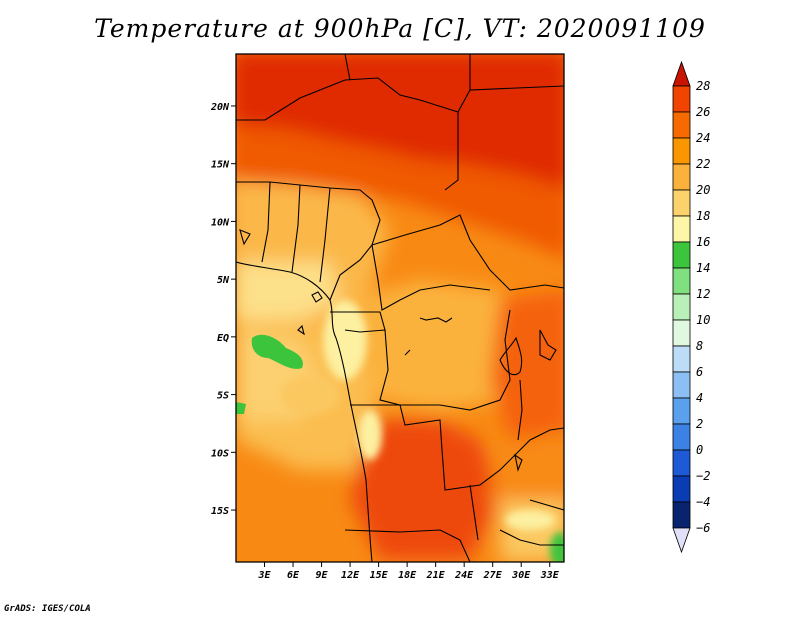  What do you see at coordinates (703, 190) in the screenshot?
I see `colorbar-label: 20` at bounding box center [703, 190].